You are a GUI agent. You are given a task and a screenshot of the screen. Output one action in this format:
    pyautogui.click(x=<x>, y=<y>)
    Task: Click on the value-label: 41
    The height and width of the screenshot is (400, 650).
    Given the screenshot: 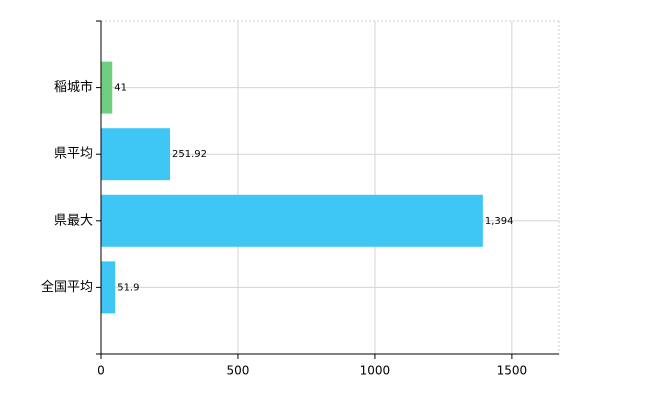 What is the action you would take?
    pyautogui.click(x=120, y=88)
    